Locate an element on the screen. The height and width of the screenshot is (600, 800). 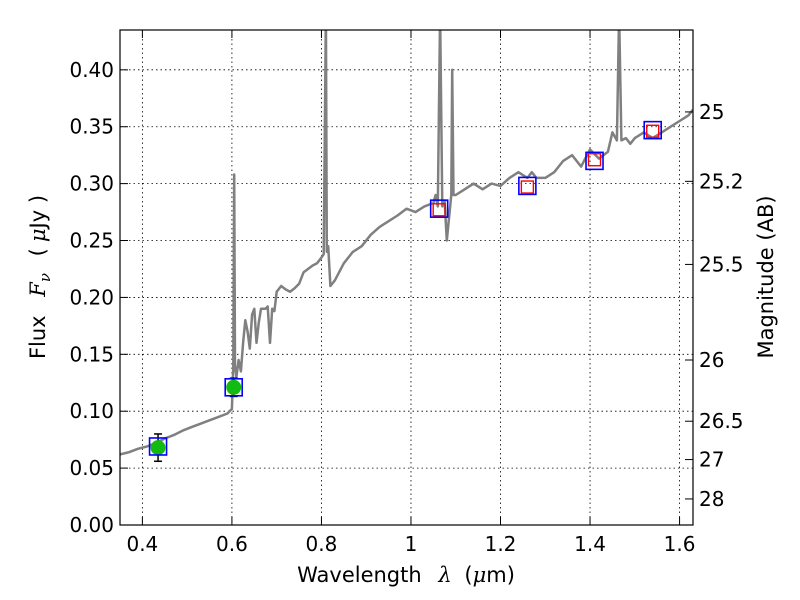
y-tick-label: 0.10 is located at coordinates (91, 411).